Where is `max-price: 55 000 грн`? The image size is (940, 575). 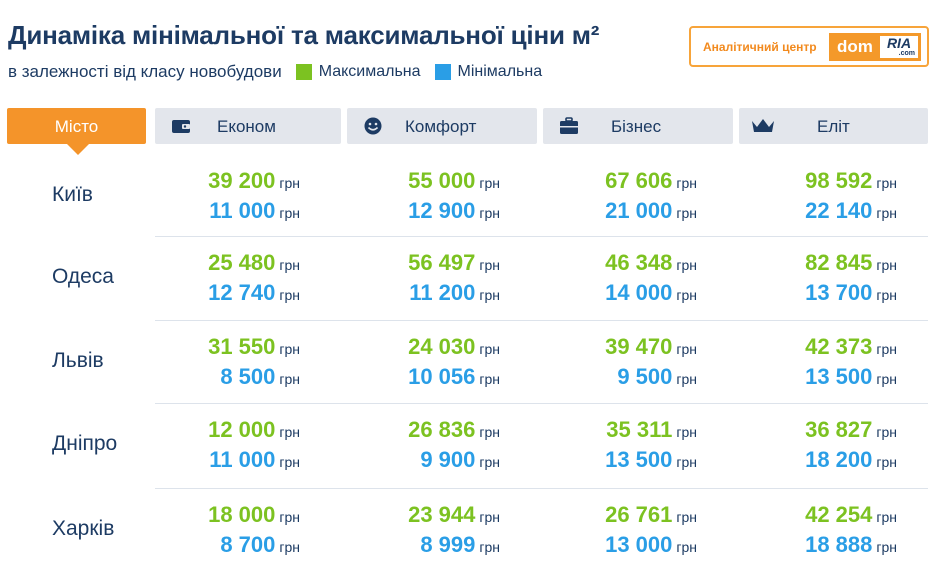
max-price: 55 000 грн is located at coordinates (400, 181).